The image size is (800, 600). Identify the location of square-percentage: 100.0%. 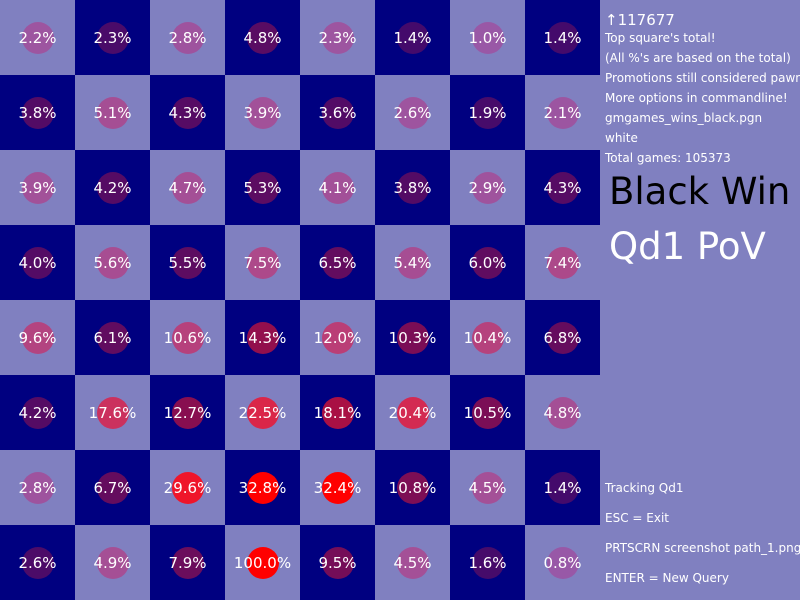
(262, 562).